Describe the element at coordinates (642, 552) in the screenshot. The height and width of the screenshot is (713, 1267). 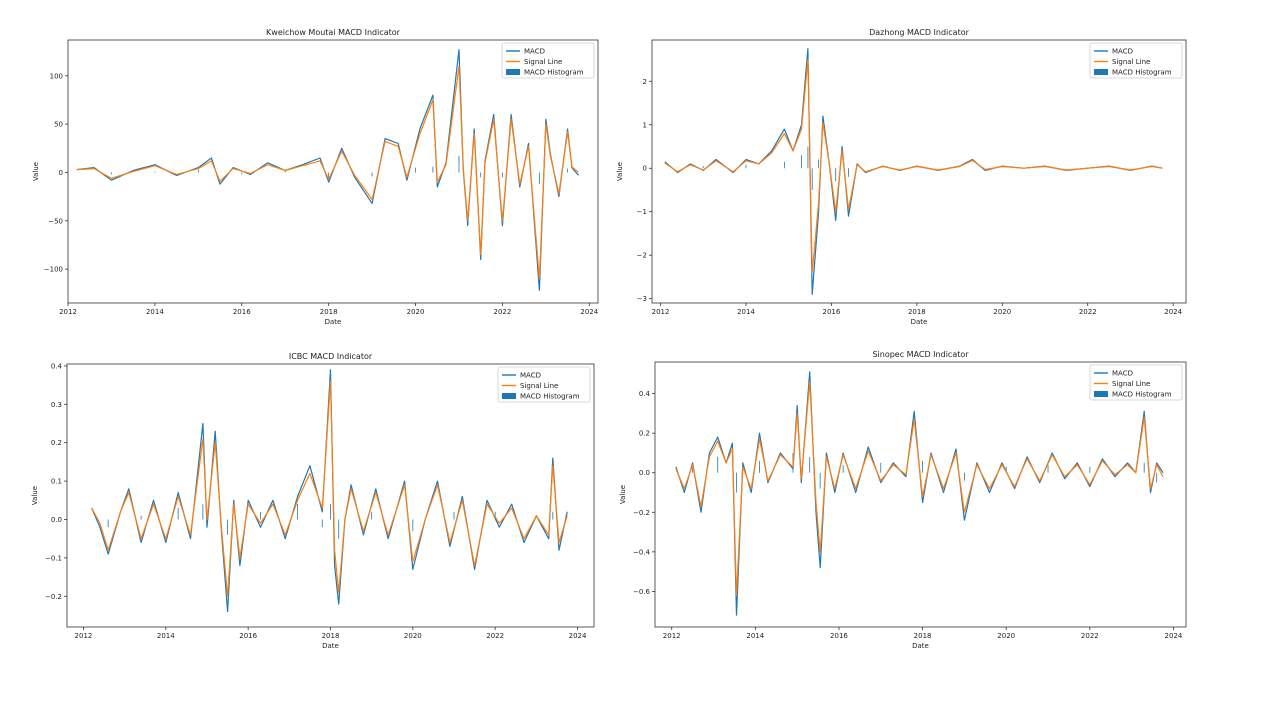
I see `chart-3-ytick-label: −0.4` at that location.